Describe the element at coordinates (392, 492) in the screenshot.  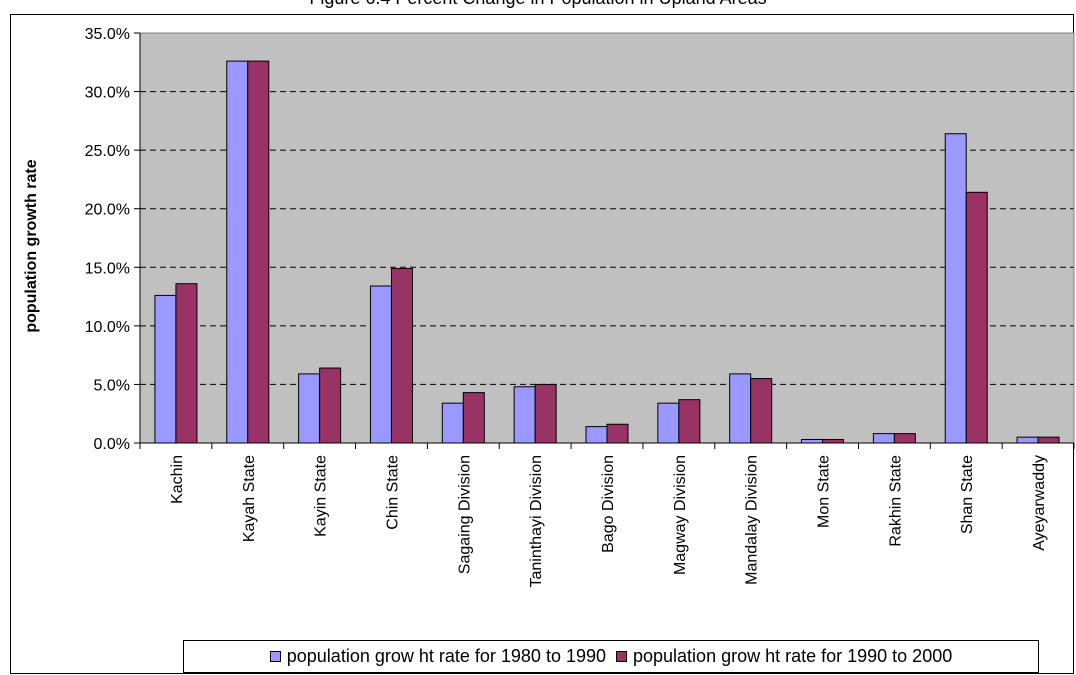
I see `x-category-label: Chin State` at that location.